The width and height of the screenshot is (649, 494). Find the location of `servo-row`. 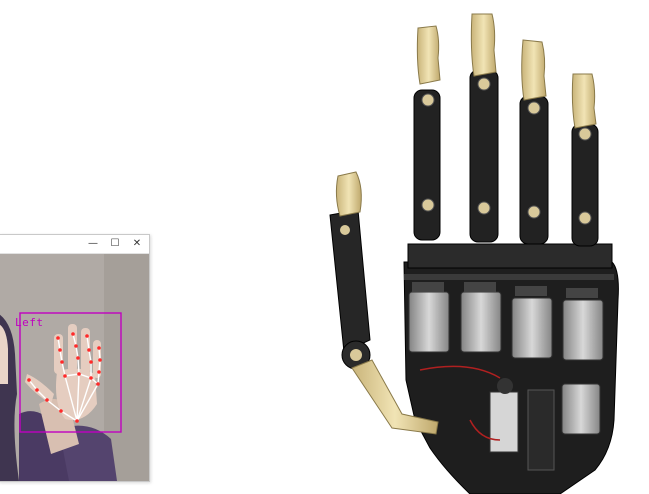

servo-row is located at coordinates (506, 358).